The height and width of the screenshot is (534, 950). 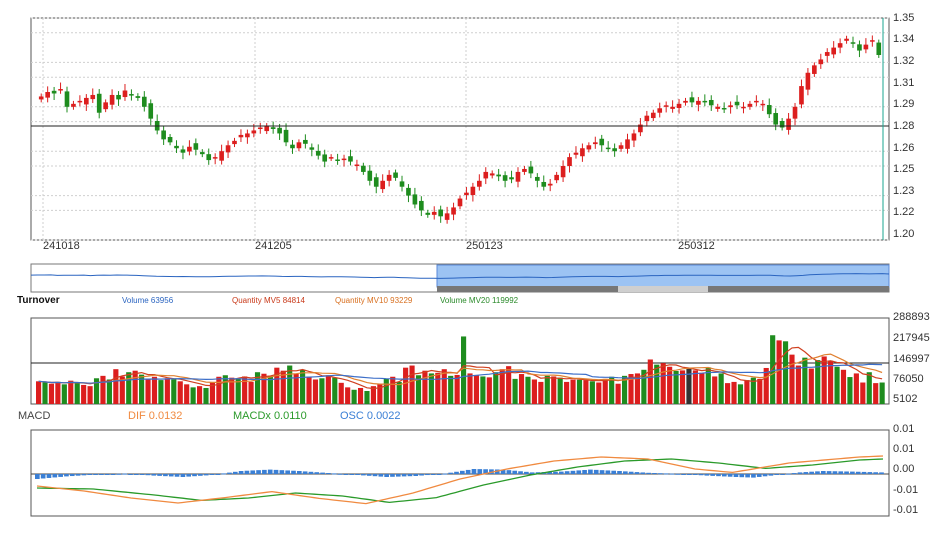 I want to click on price-tick: 1.25, so click(x=904, y=169).